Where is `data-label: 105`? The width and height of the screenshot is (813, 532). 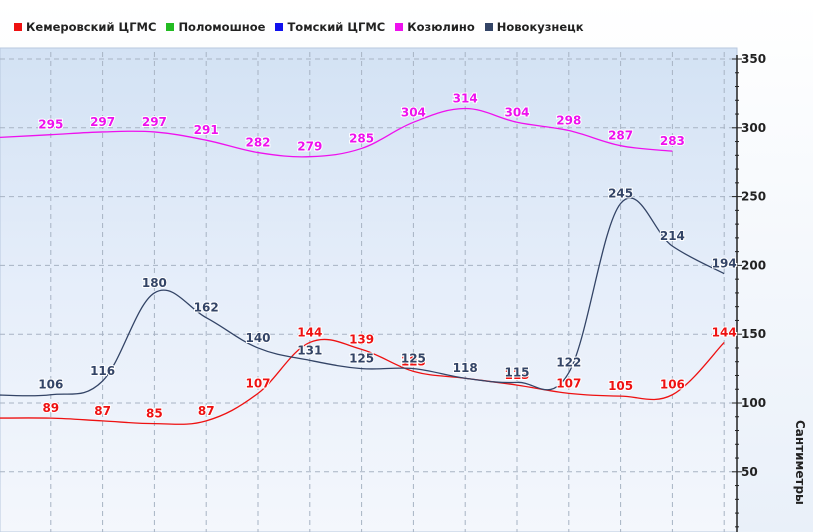 data-label: 105 is located at coordinates (620, 386).